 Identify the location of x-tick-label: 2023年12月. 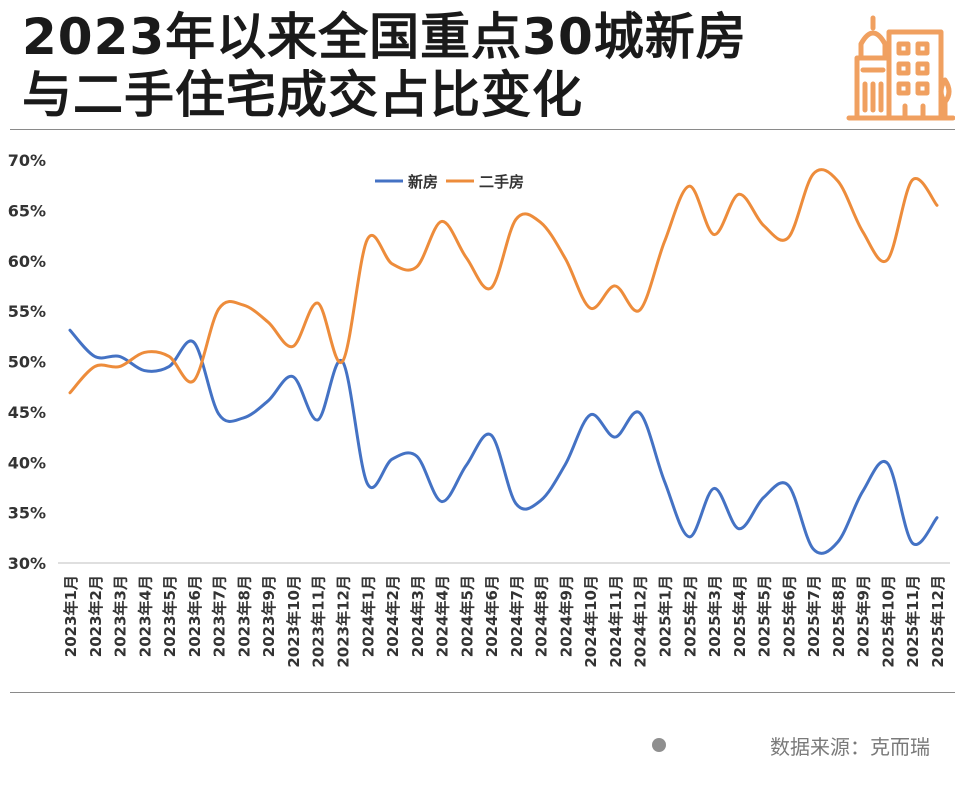
(343, 621).